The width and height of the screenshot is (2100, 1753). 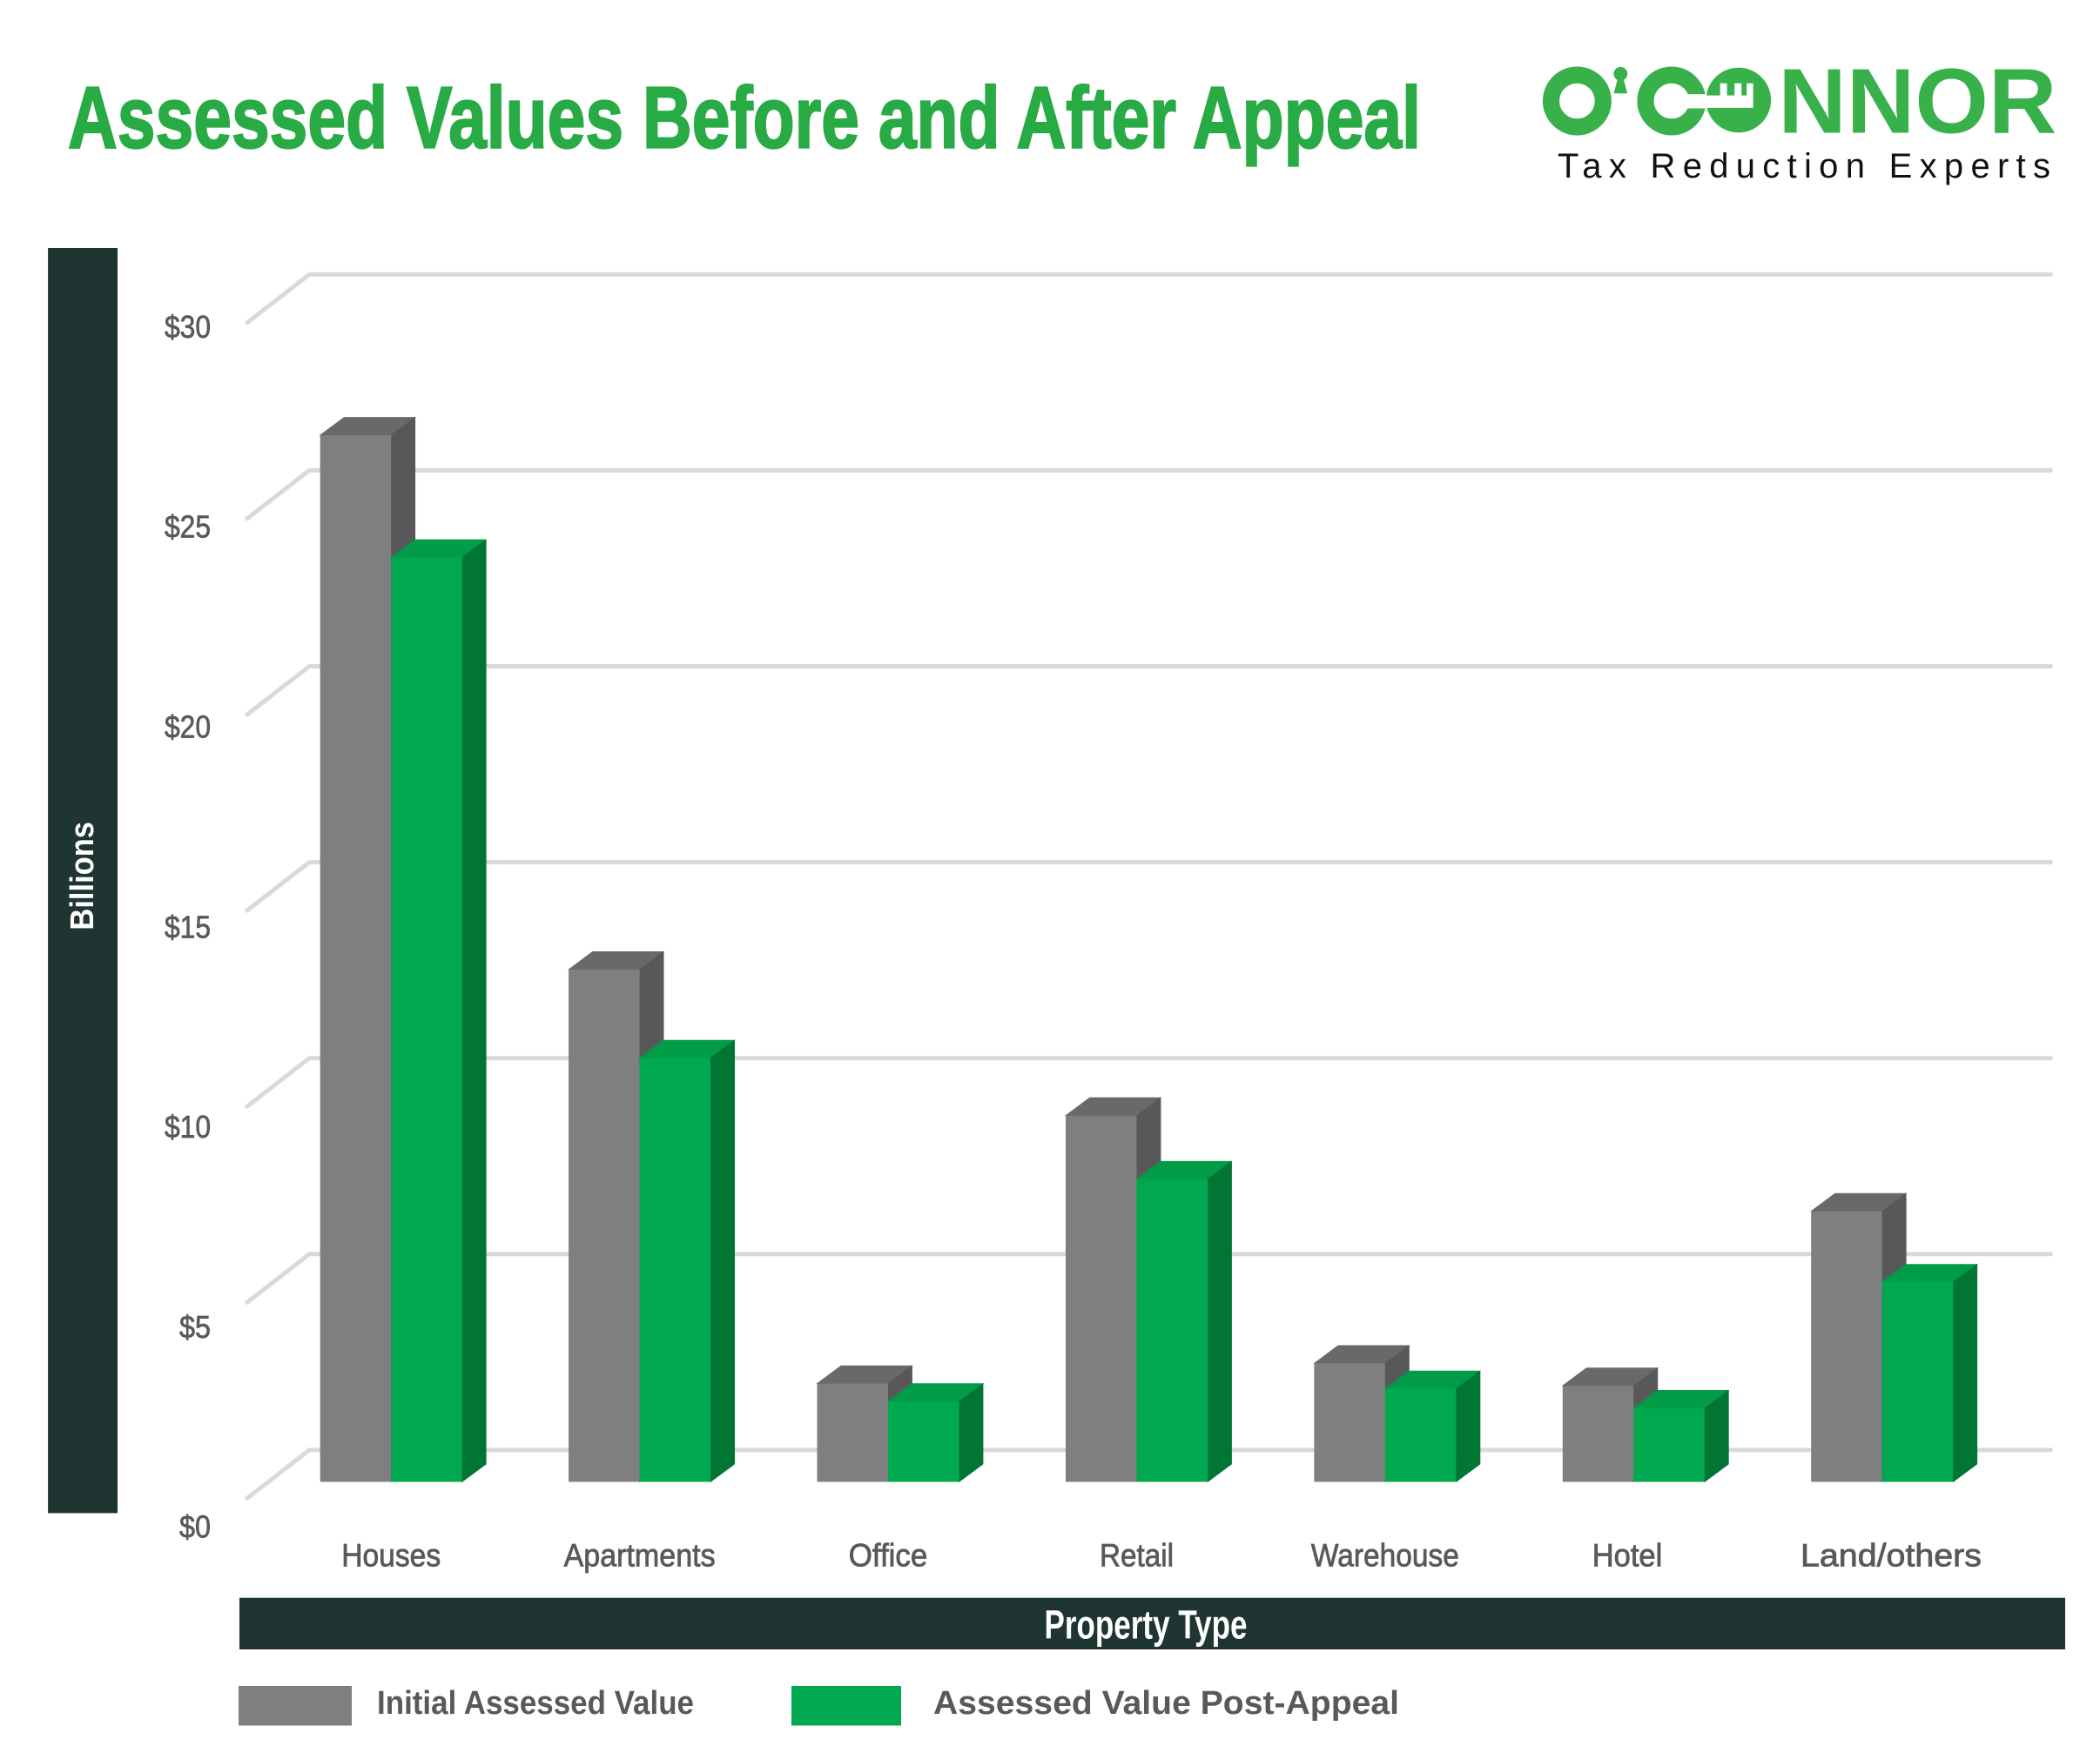 I want to click on svg-text: Land/others, so click(x=1891, y=1555).